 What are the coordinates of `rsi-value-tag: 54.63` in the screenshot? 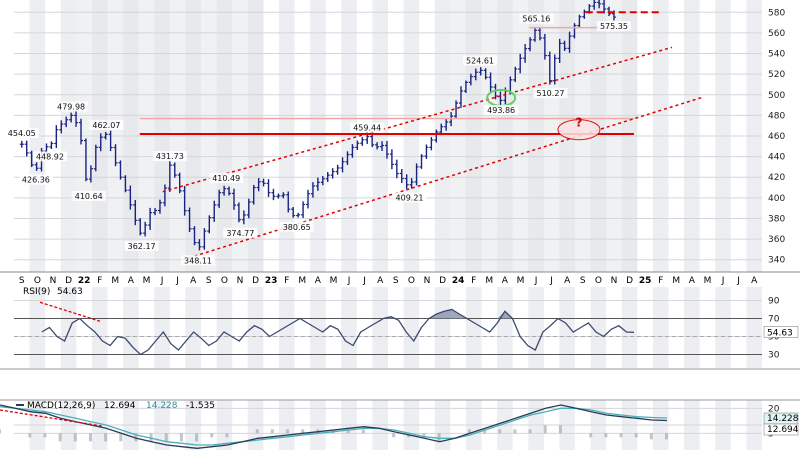 It's located at (780, 333).